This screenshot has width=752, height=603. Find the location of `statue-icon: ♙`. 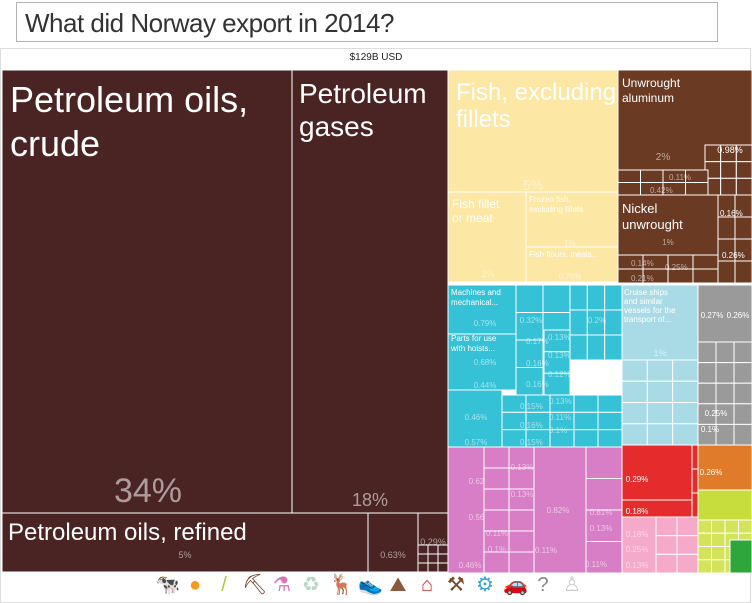

statue-icon: ♙ is located at coordinates (572, 585).